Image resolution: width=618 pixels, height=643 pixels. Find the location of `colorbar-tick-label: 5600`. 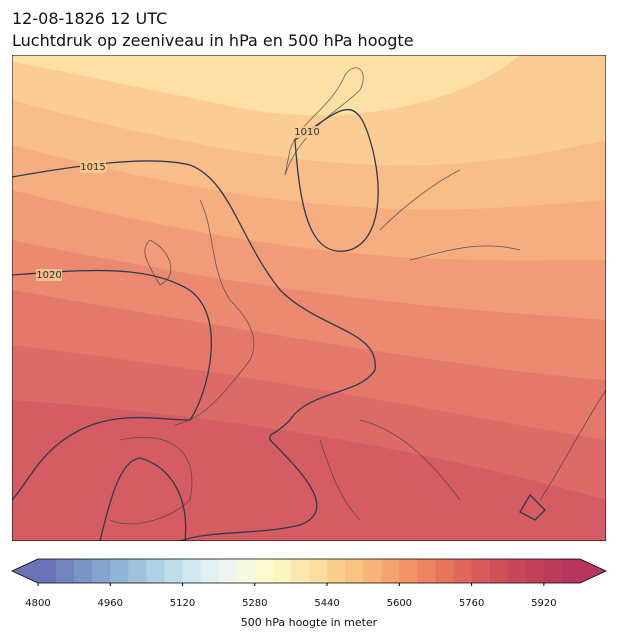

colorbar-tick-label: 5600 is located at coordinates (399, 603).